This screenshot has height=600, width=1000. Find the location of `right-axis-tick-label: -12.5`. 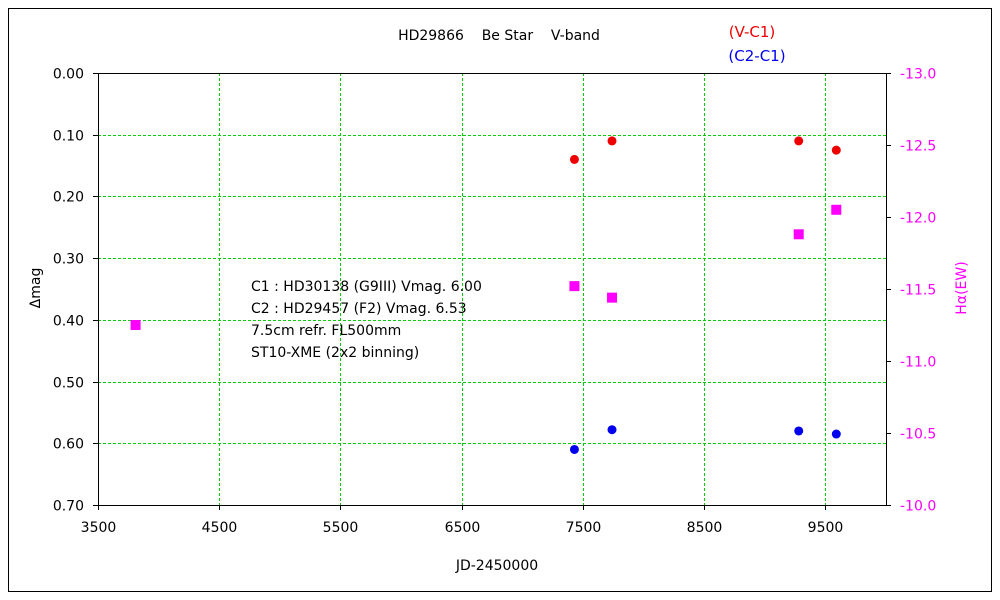

right-axis-tick-label: -12.5 is located at coordinates (918, 147).